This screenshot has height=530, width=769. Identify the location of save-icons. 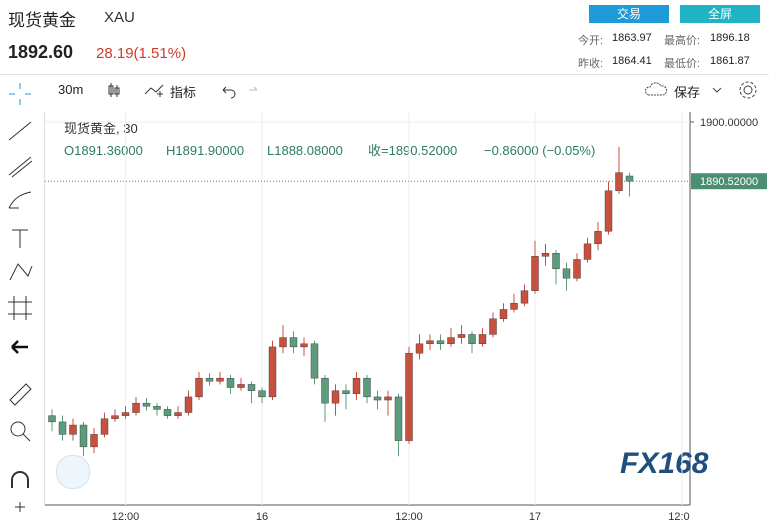
(701, 90).